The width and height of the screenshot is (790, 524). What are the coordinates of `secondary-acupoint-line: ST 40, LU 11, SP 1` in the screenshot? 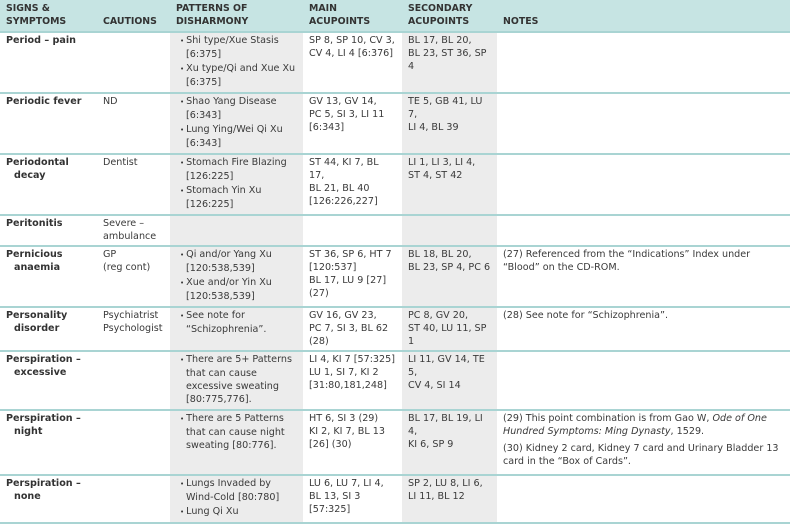 It's located at (447, 335).